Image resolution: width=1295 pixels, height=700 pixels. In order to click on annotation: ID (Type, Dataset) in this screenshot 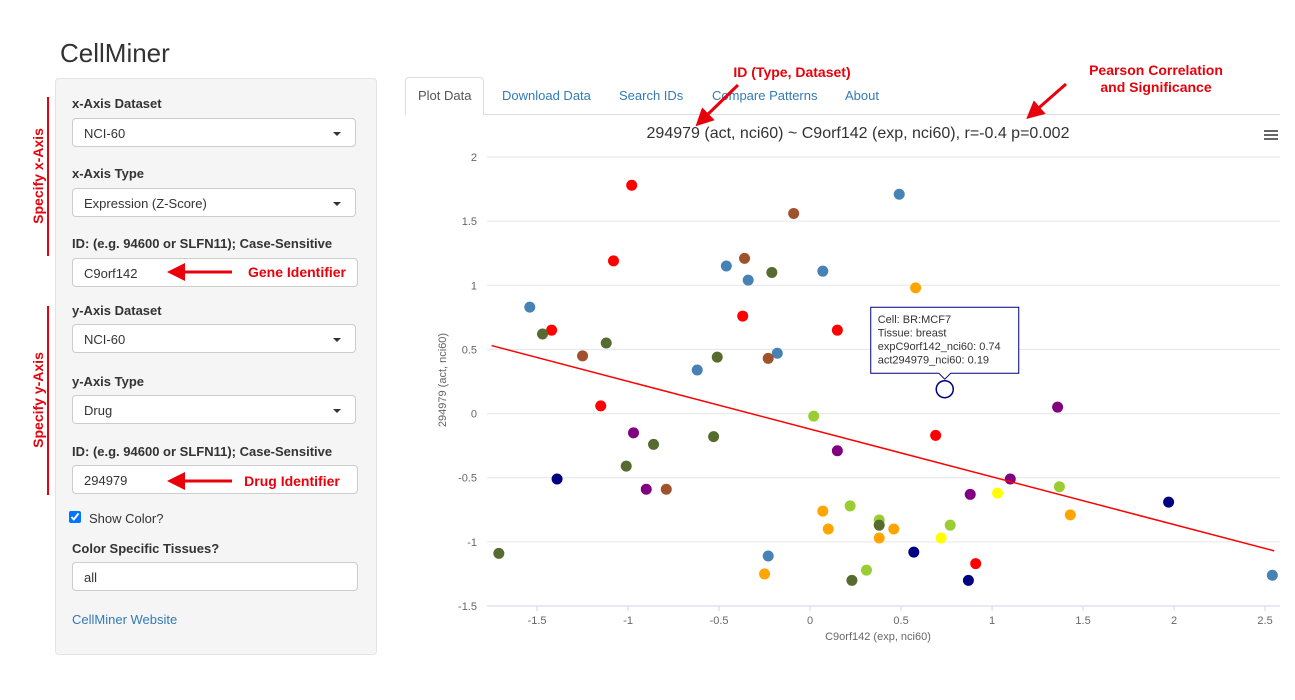, I will do `click(791, 72)`.